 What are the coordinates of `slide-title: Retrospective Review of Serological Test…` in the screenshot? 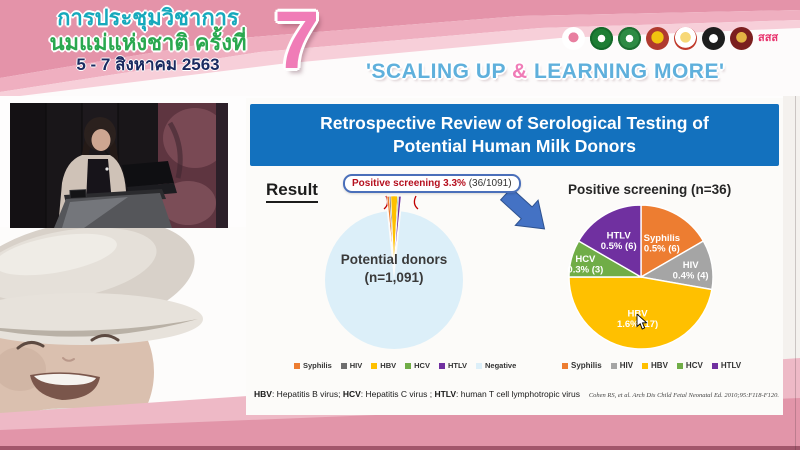 It's located at (514, 135).